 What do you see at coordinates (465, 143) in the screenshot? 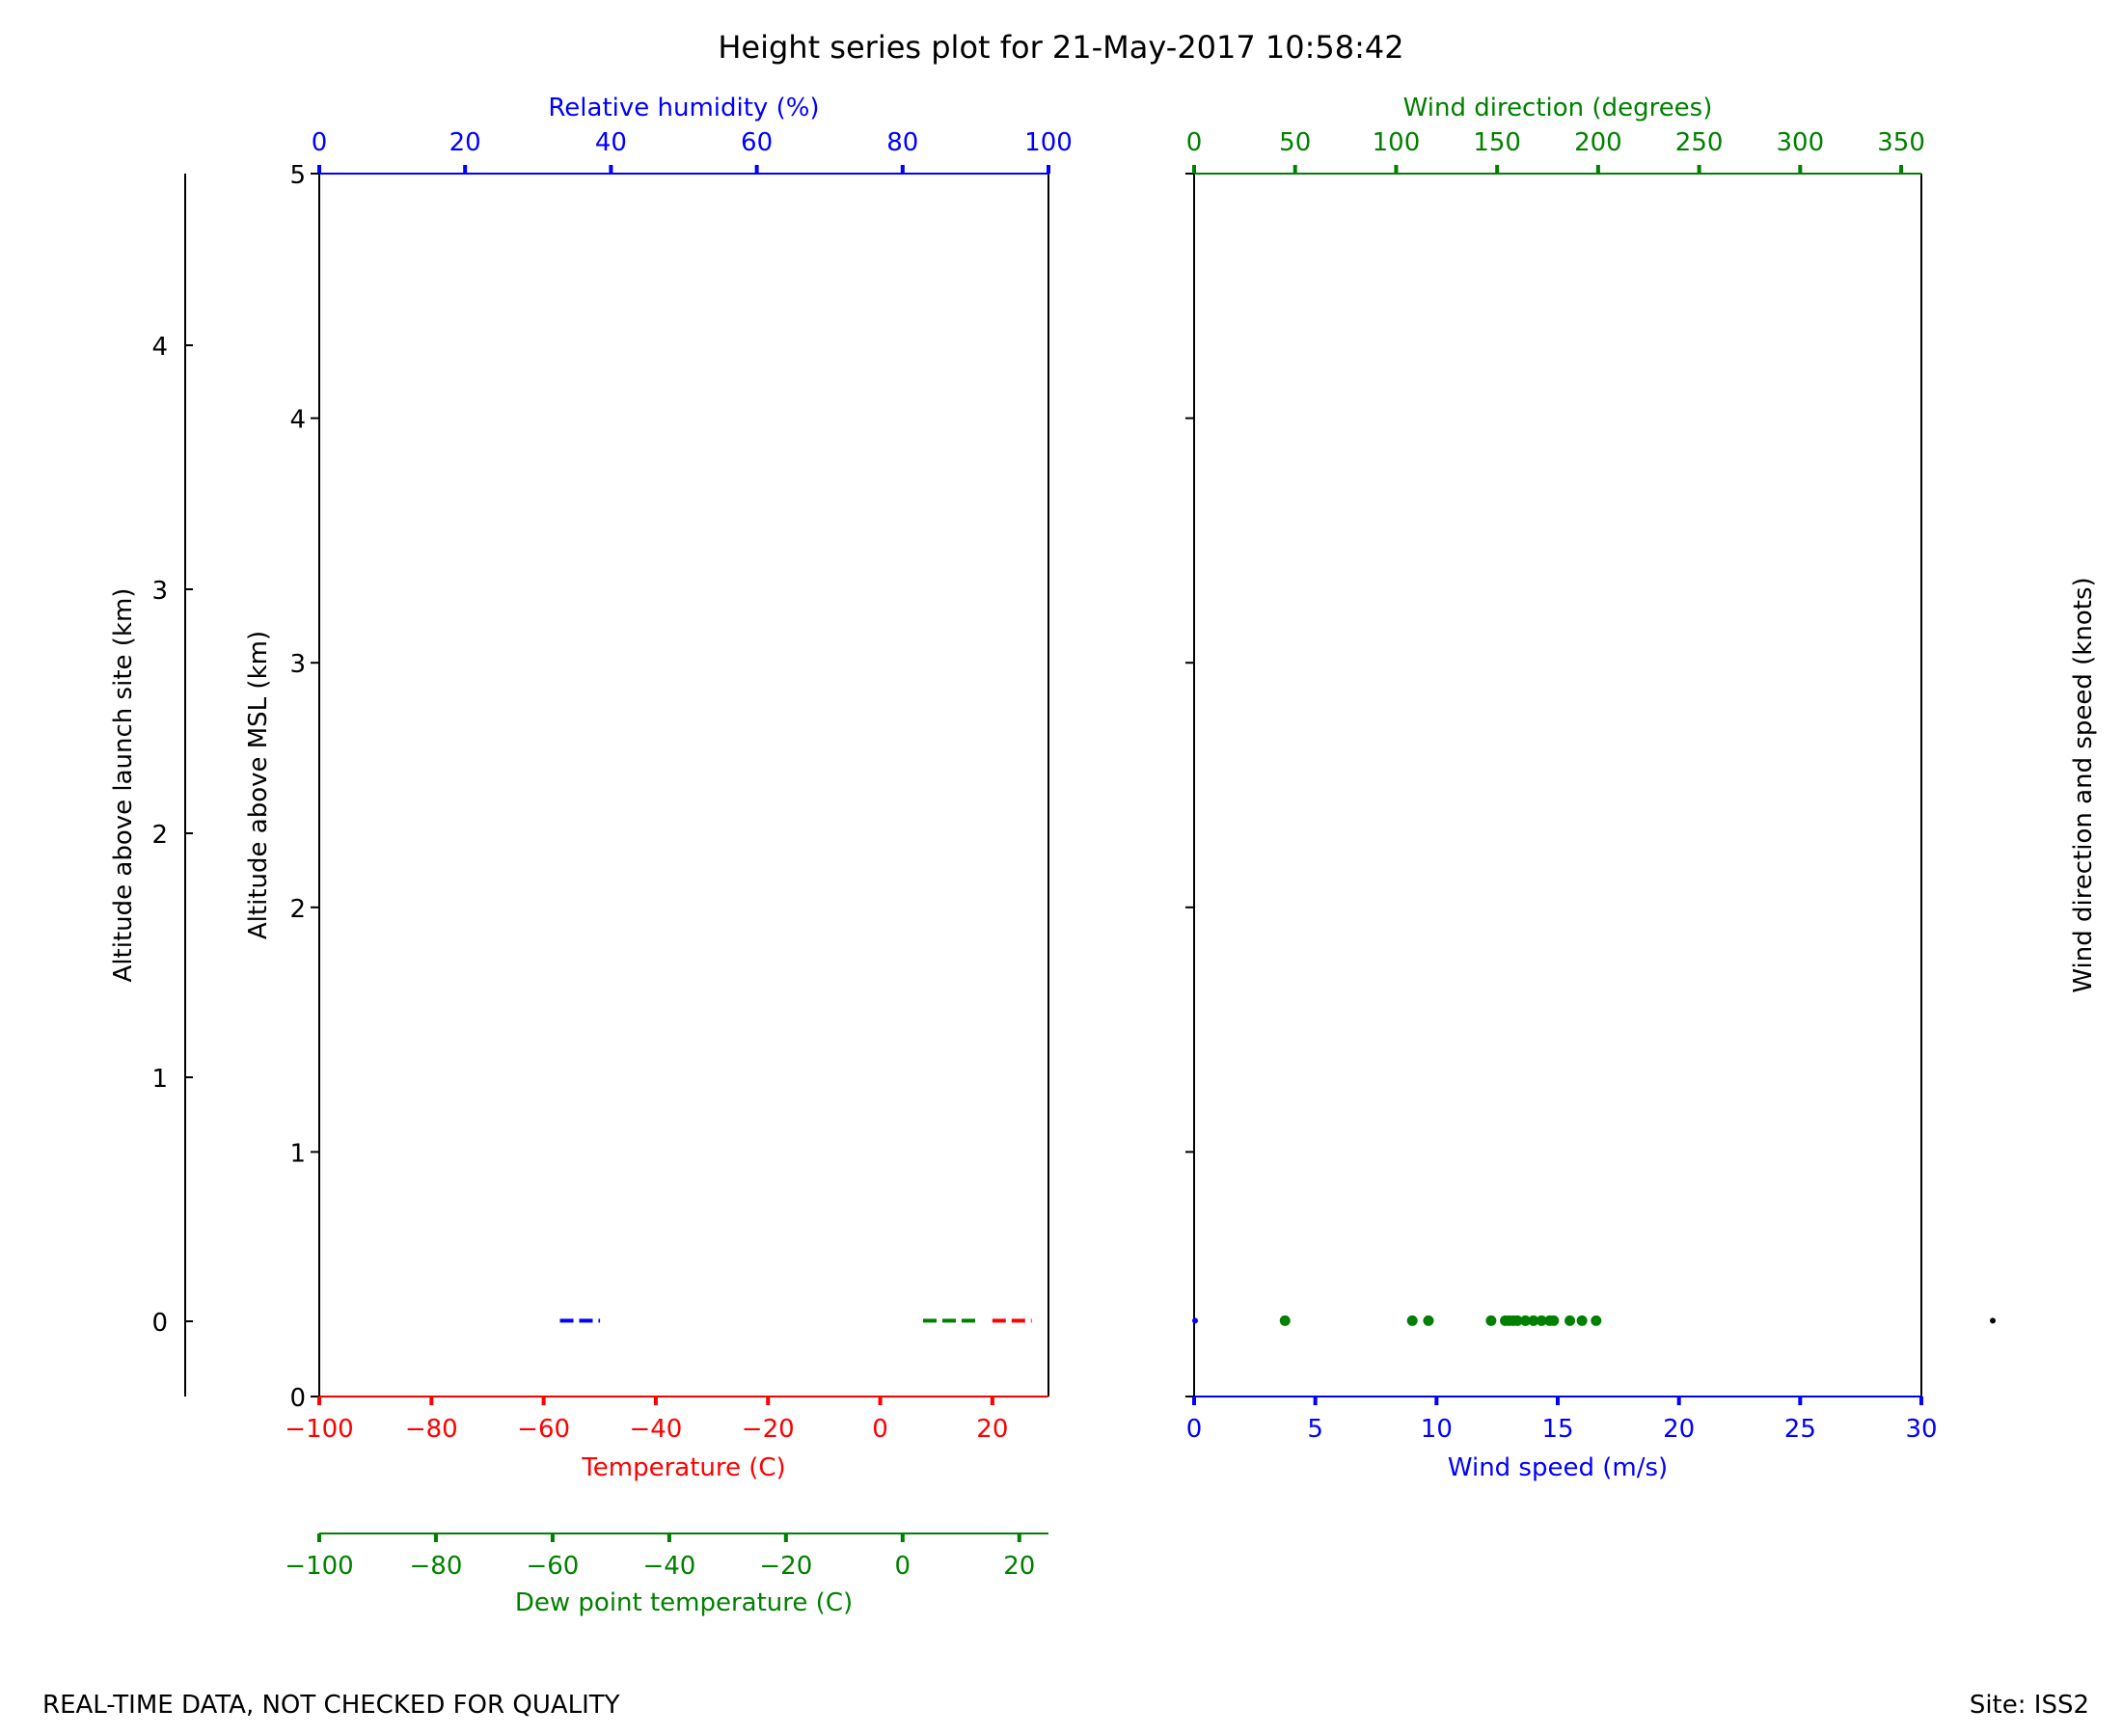
I see `humidity-tick-label: 20` at bounding box center [465, 143].